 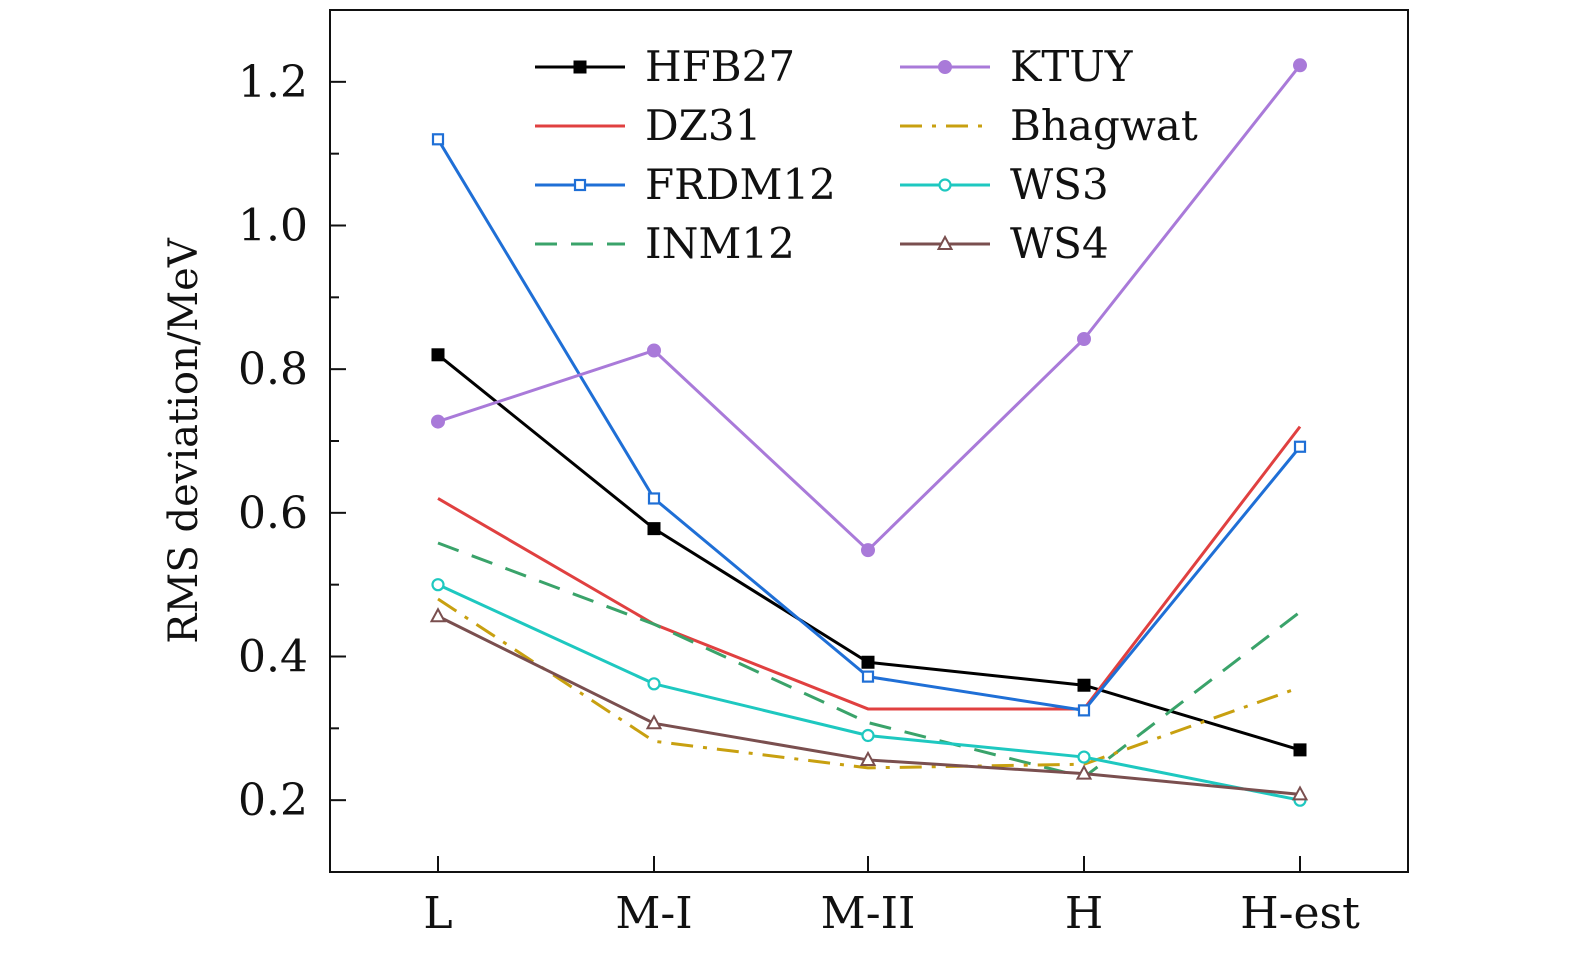 I want to click on series-inm12, so click(x=869, y=660).